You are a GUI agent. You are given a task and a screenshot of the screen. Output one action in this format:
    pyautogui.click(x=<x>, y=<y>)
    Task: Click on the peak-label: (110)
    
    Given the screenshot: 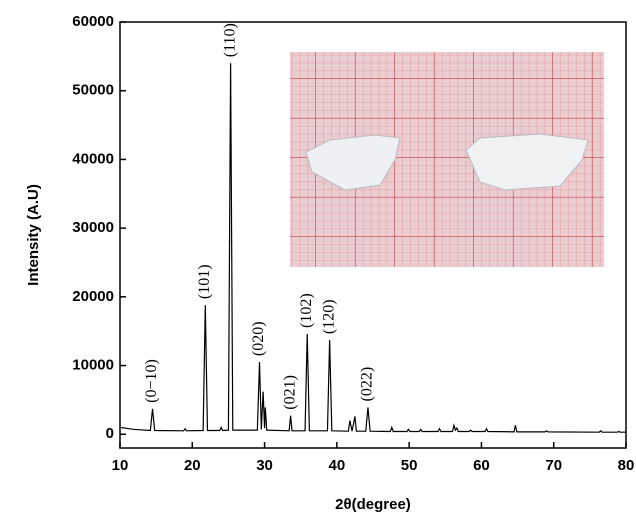 What is the action you would take?
    pyautogui.click(x=229, y=40)
    